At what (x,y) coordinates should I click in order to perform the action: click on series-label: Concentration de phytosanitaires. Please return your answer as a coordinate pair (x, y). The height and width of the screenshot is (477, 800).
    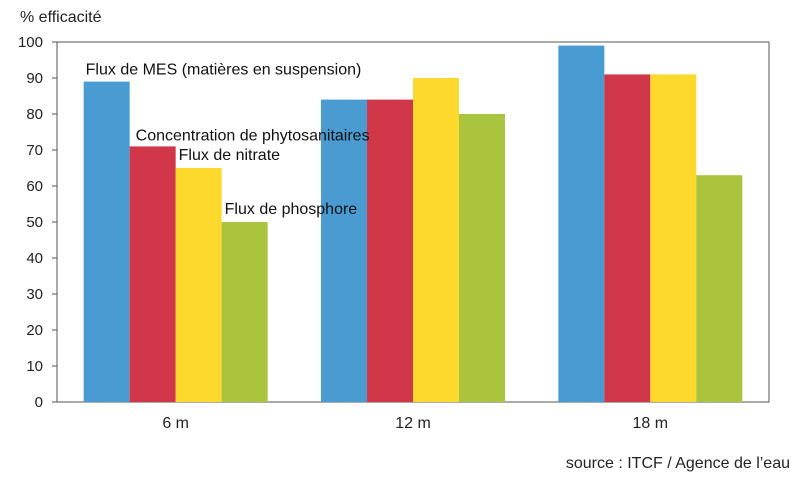
    Looking at the image, I should click on (253, 135).